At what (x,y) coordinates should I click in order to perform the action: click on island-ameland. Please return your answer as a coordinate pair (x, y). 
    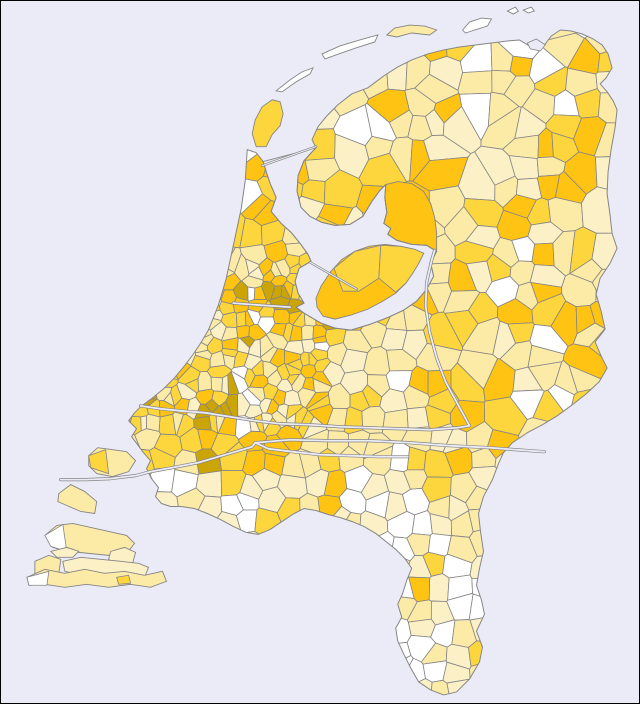
    Looking at the image, I should click on (411, 31).